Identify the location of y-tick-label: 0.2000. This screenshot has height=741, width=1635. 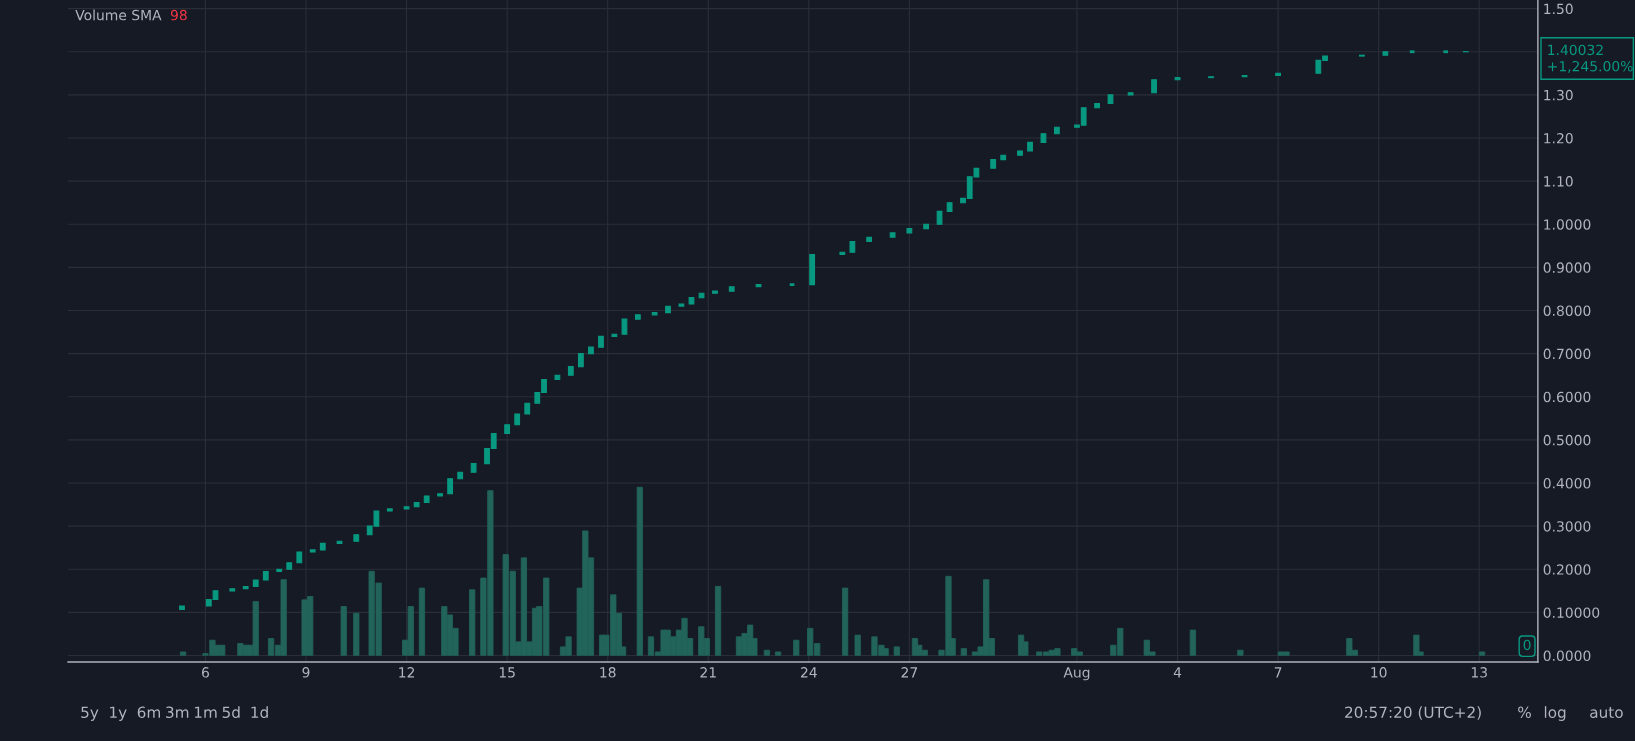
(1567, 569).